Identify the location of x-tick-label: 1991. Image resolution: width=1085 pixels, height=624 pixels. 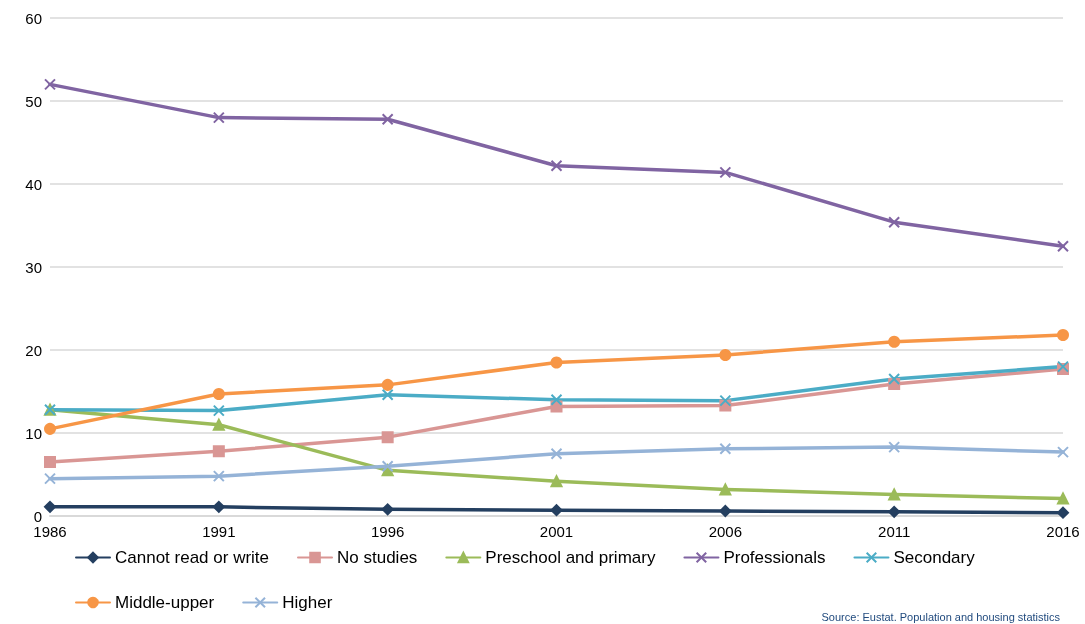
(219, 531).